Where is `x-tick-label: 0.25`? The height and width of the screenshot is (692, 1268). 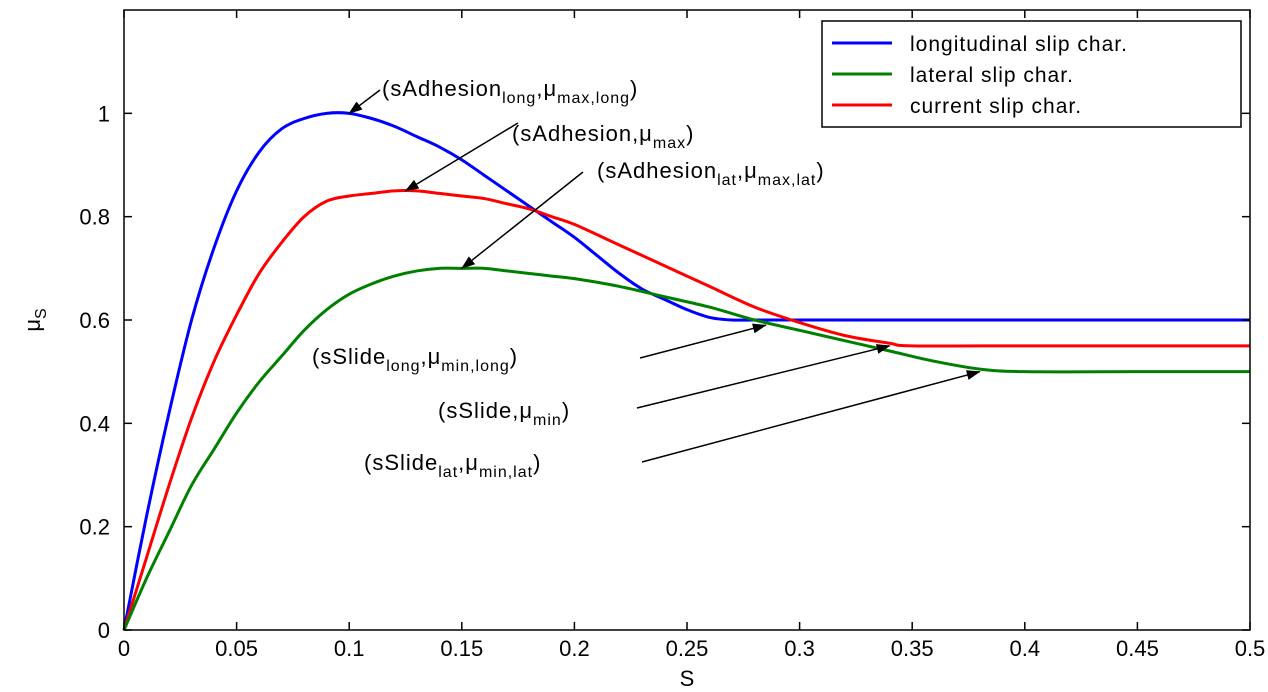
x-tick-label: 0.25 is located at coordinates (687, 648).